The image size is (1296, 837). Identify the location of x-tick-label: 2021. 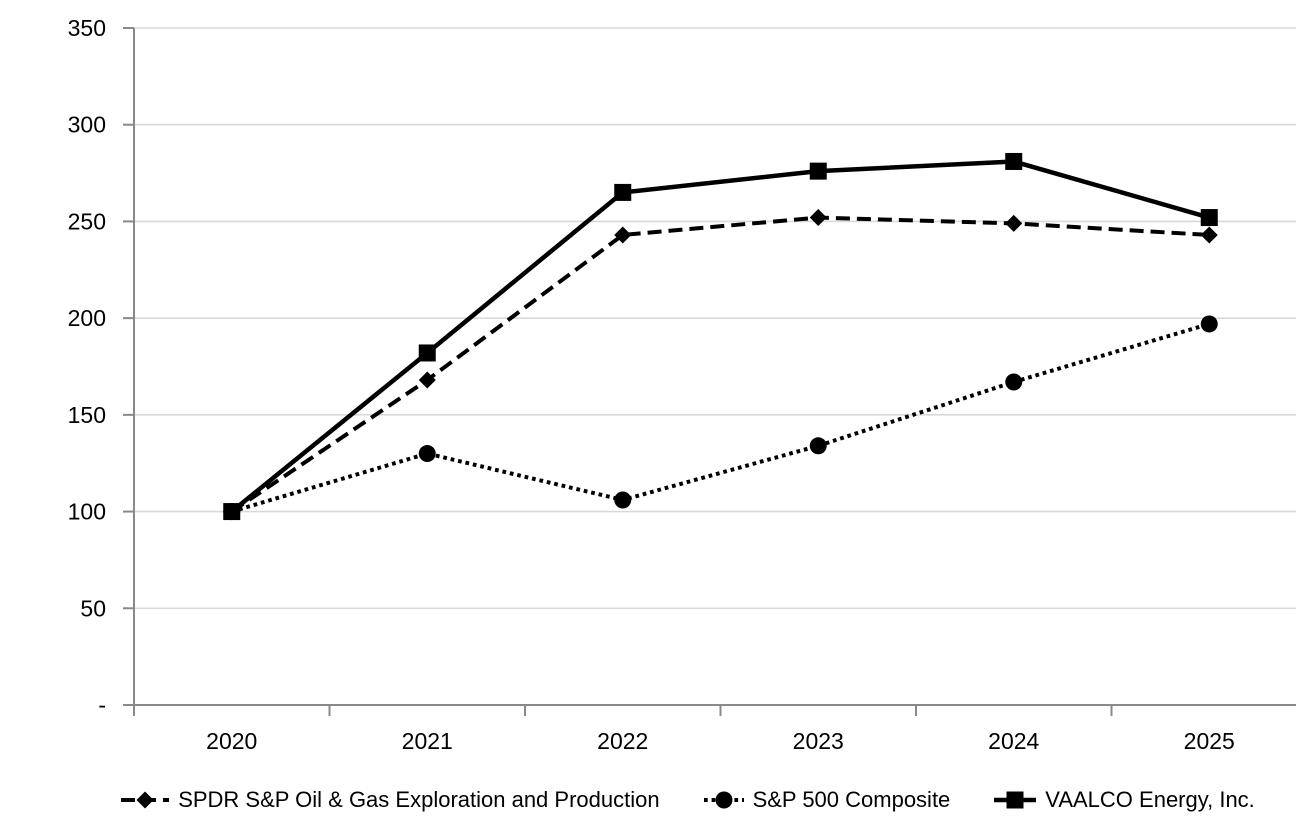
(427, 741).